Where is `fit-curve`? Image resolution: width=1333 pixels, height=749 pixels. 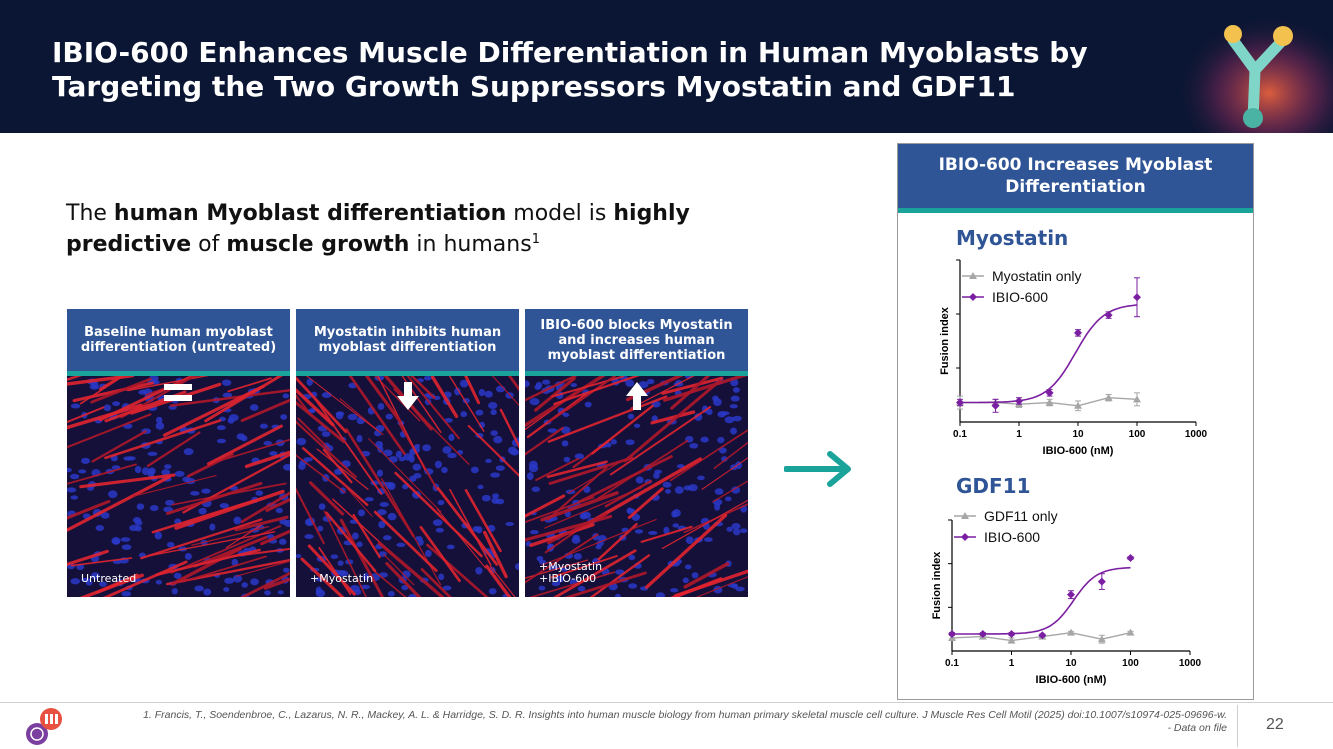
fit-curve is located at coordinates (1049, 354).